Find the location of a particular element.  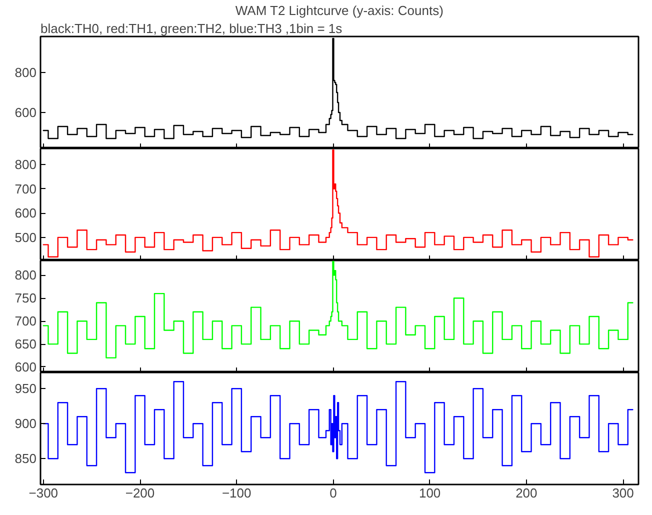

y-tick-label: 500 is located at coordinates (25, 237).